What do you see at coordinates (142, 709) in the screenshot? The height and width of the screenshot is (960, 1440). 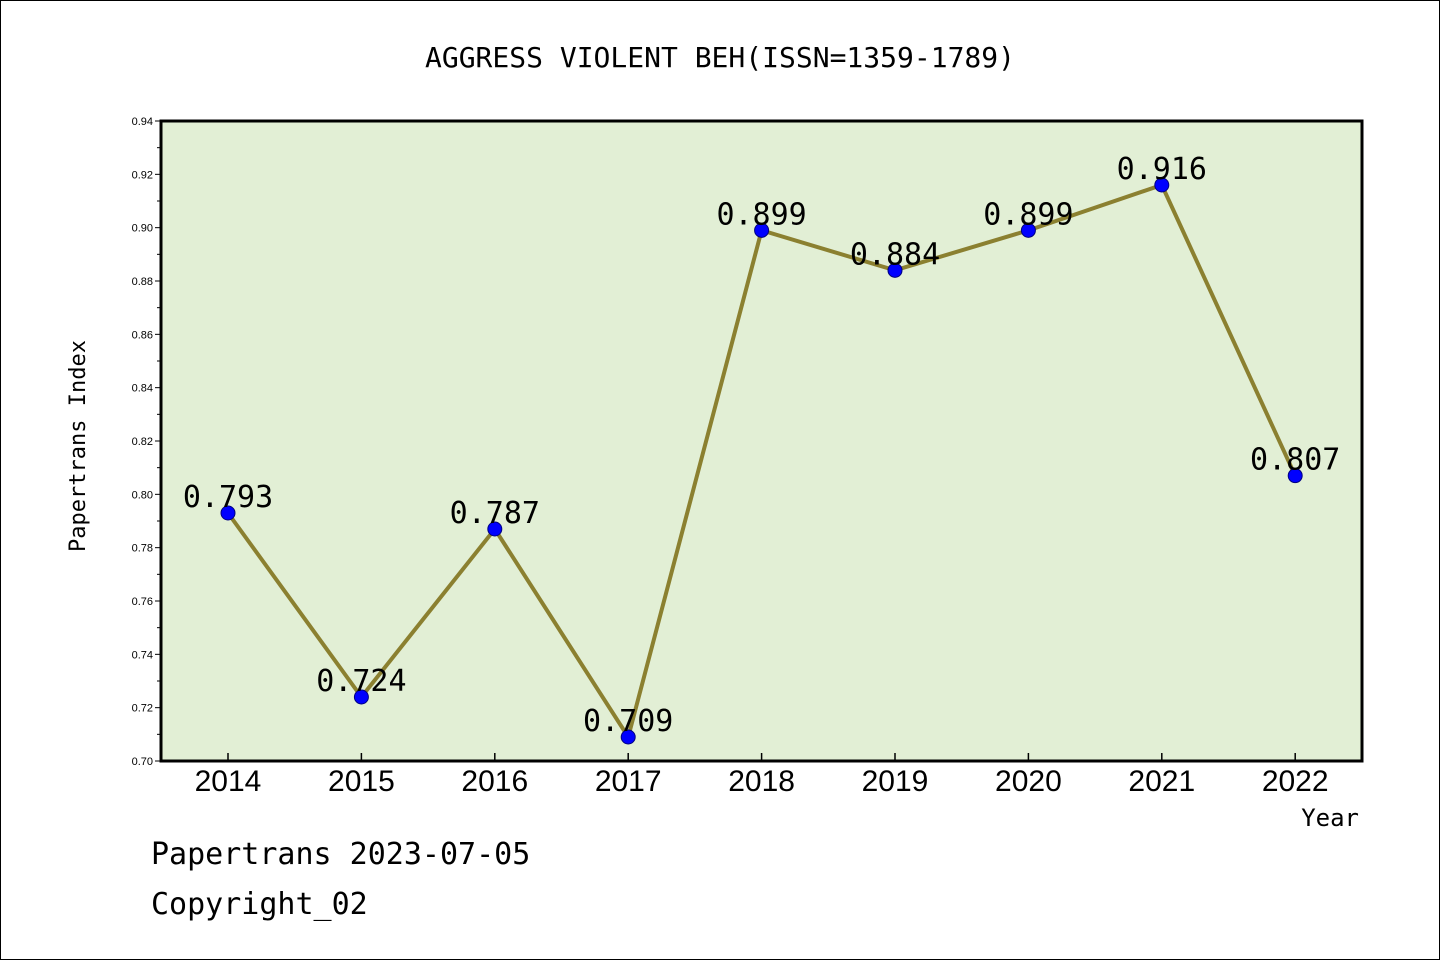 I see `y-tick-label: 0.72` at bounding box center [142, 709].